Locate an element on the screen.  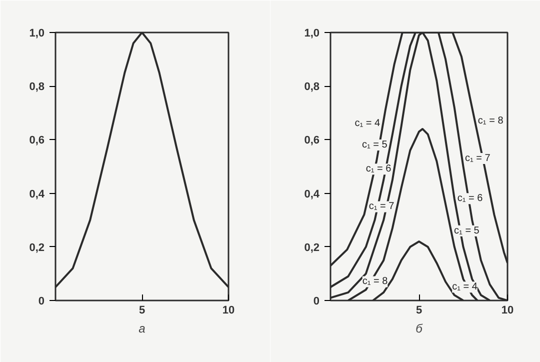
x-axis-title: а is located at coordinates (142, 329).